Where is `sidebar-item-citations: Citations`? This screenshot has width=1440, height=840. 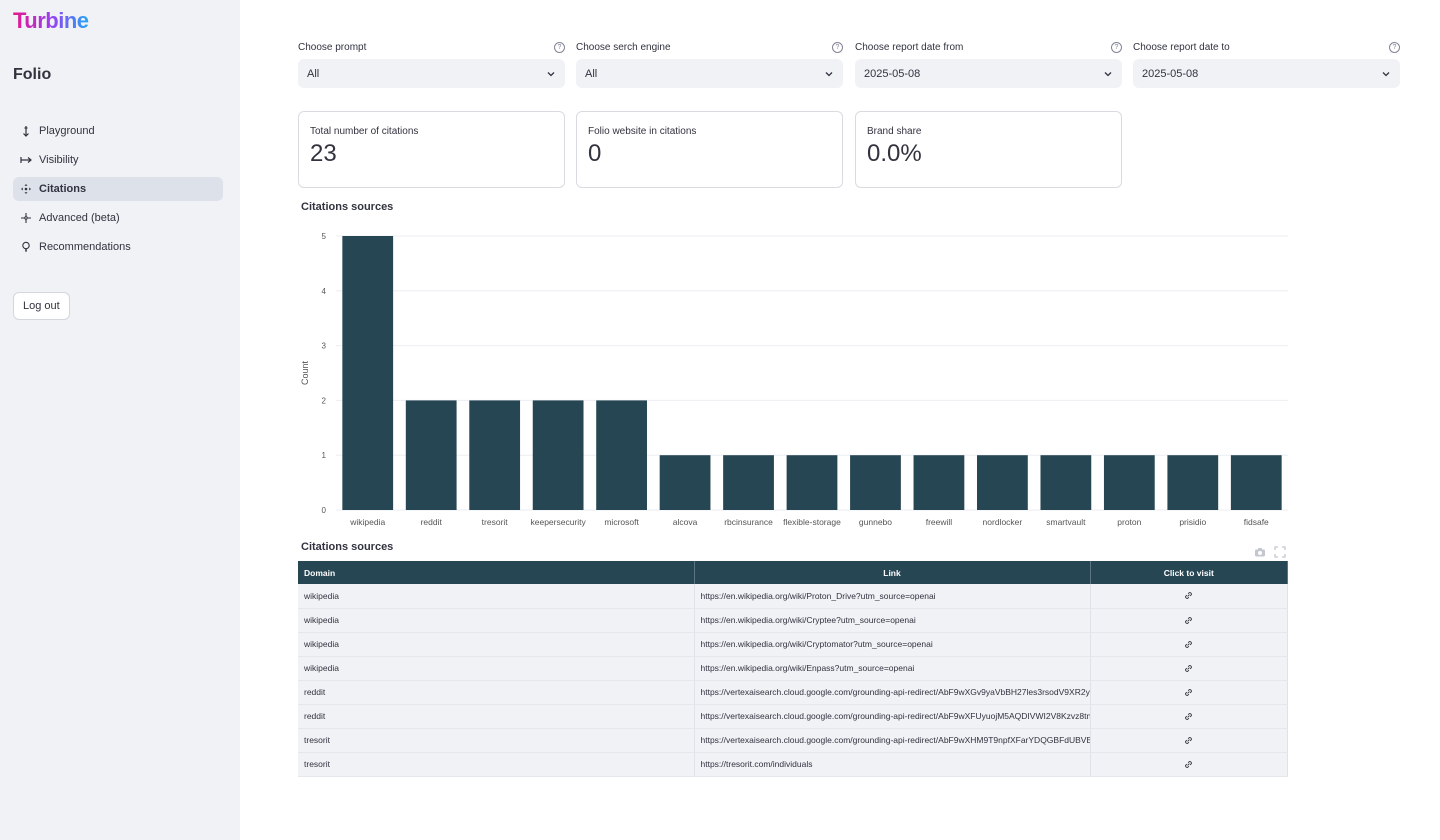 sidebar-item-citations: Citations is located at coordinates (118, 189).